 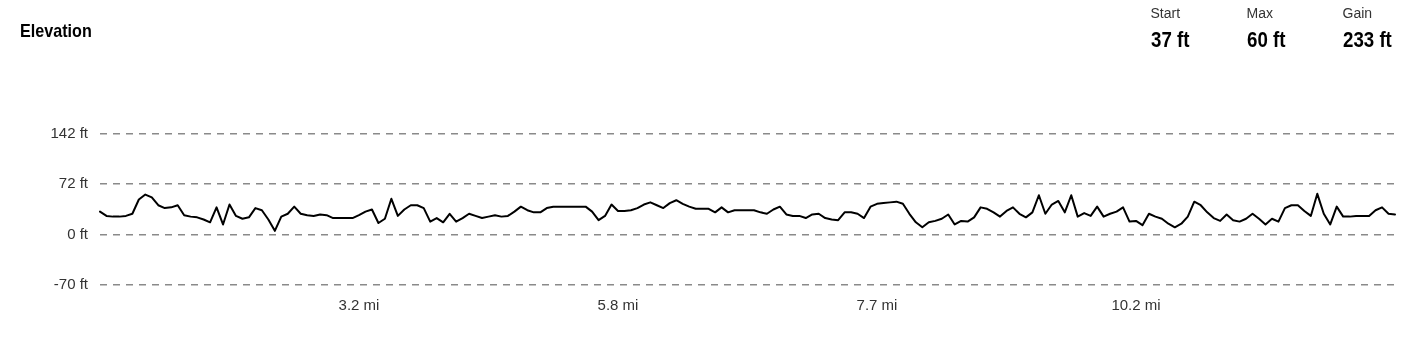 What do you see at coordinates (1367, 40) in the screenshot?
I see `text: 233 ft` at bounding box center [1367, 40].